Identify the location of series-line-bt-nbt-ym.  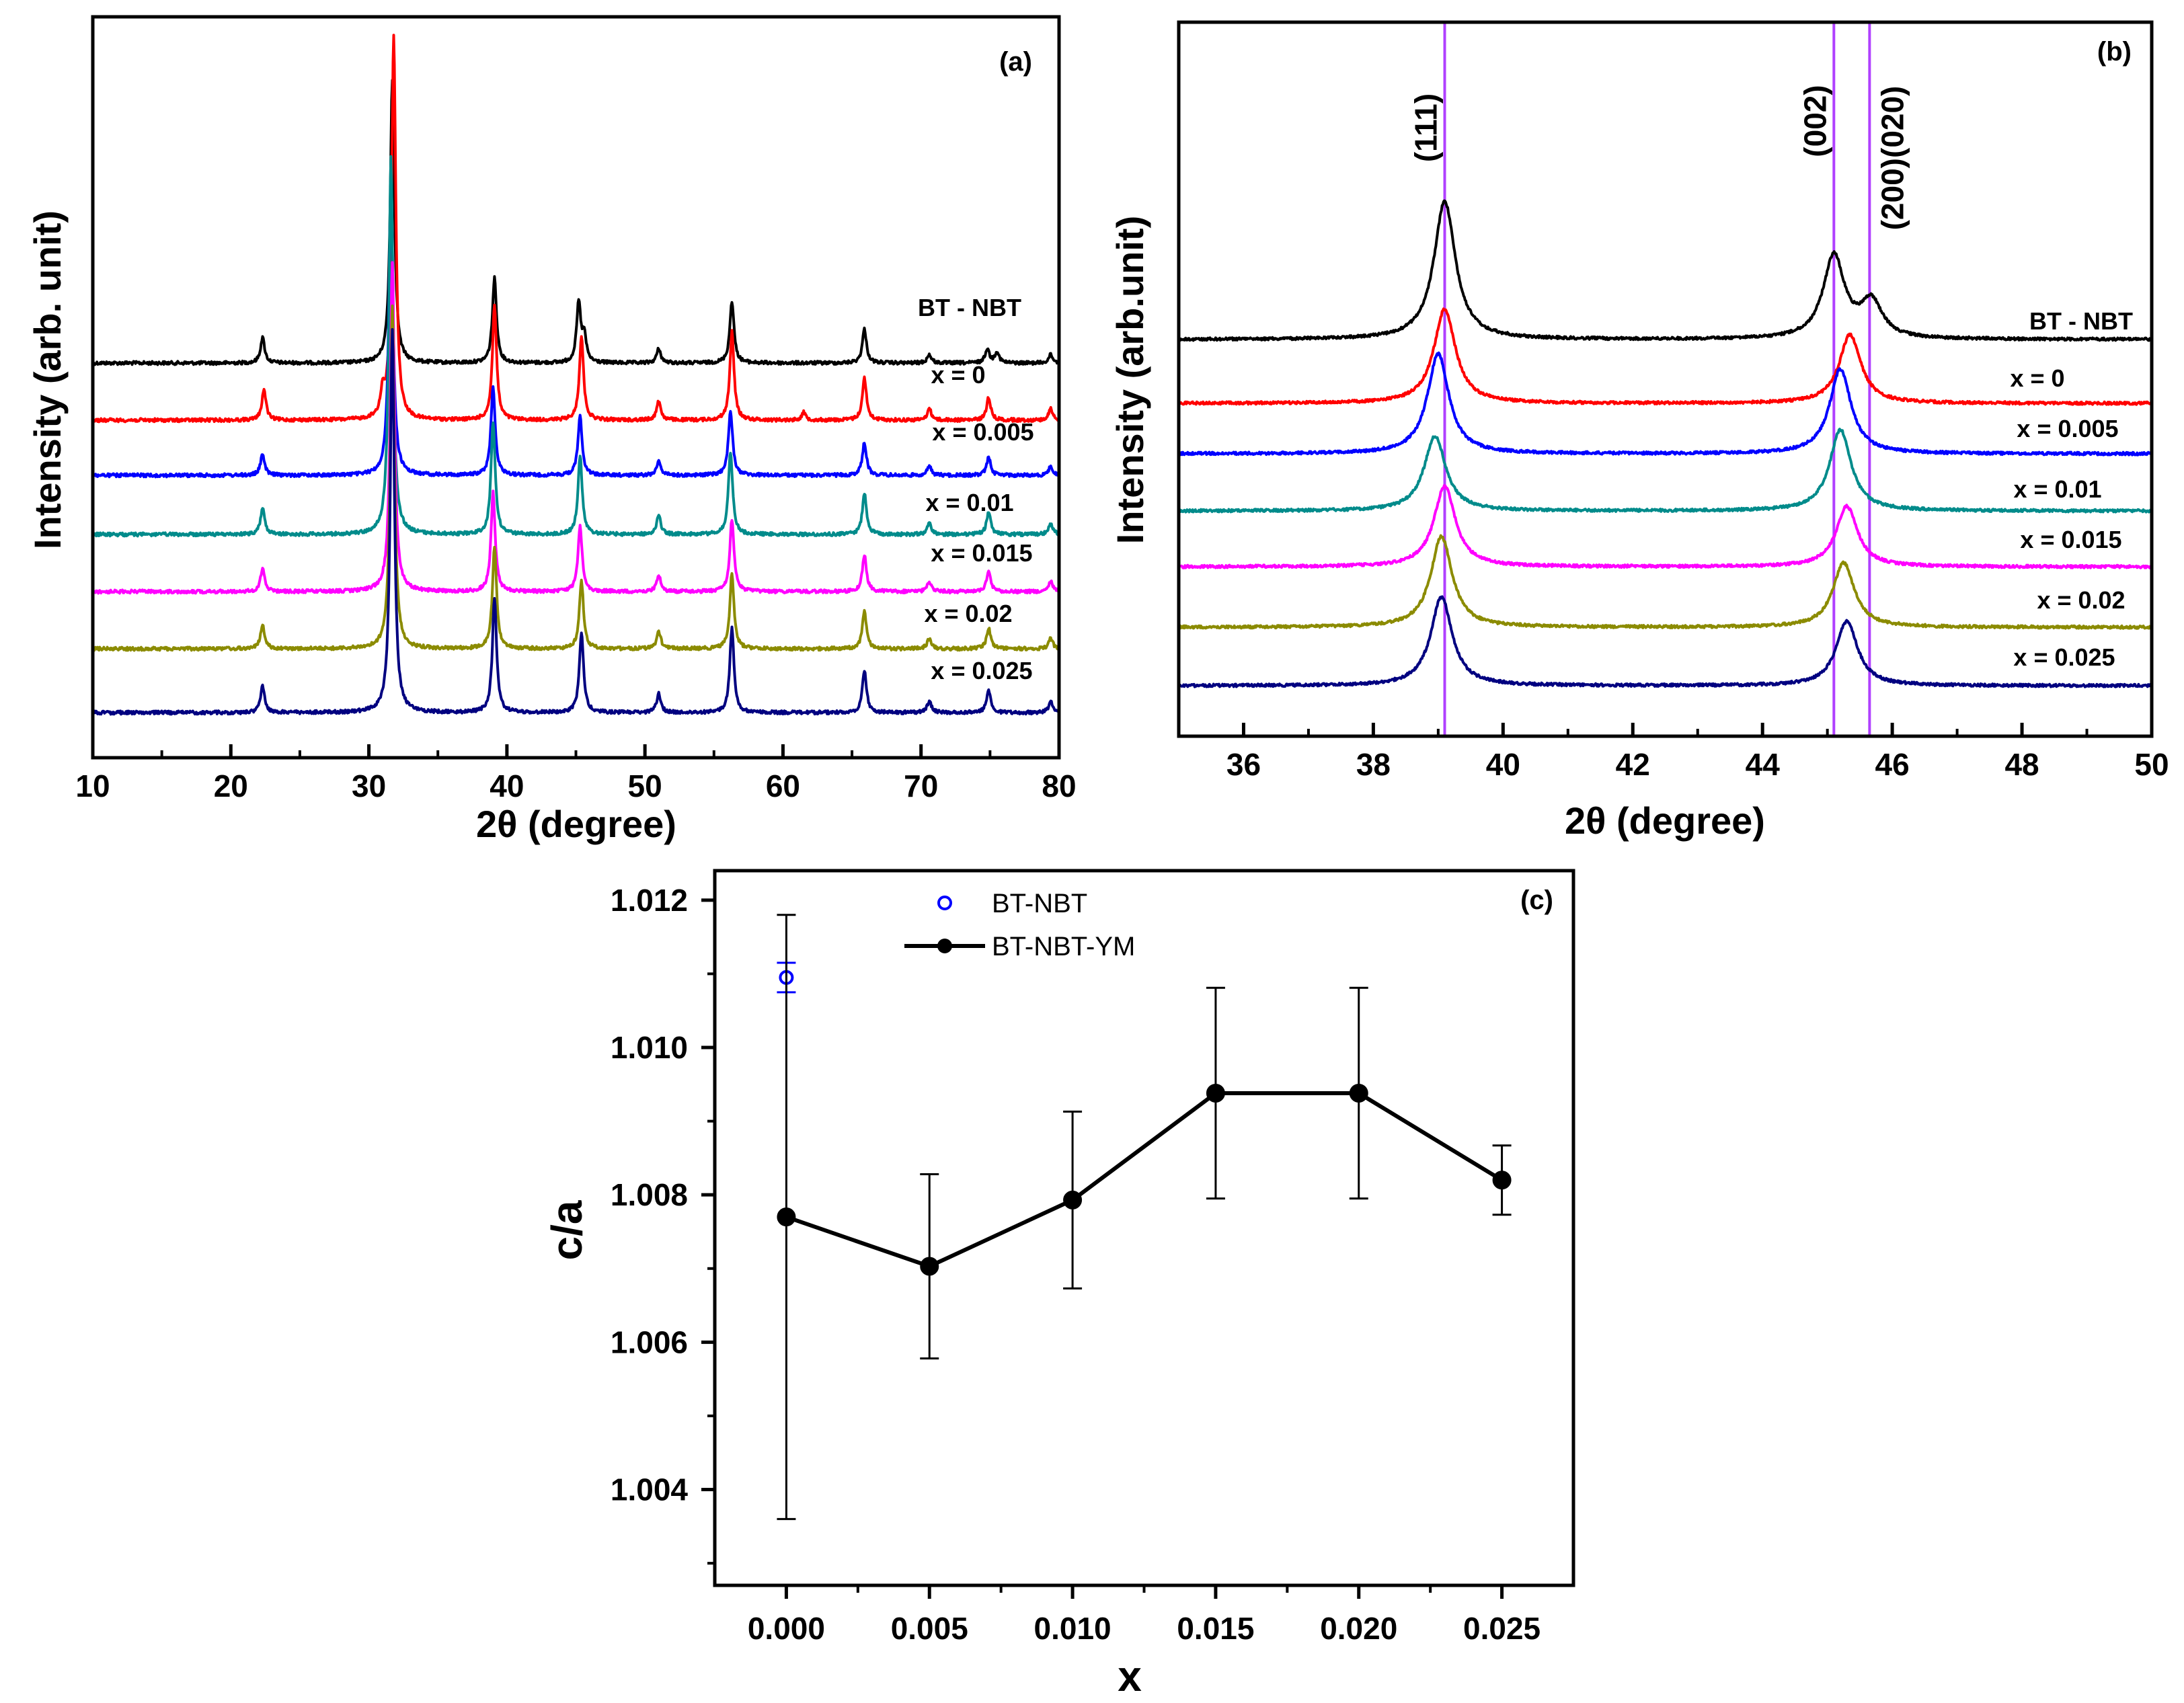
(1144, 1180).